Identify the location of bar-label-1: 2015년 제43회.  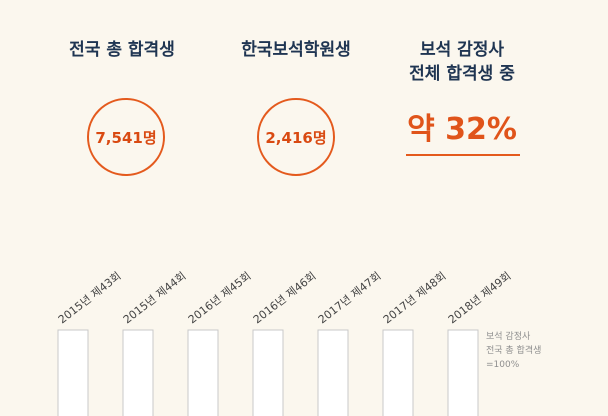
(90, 297).